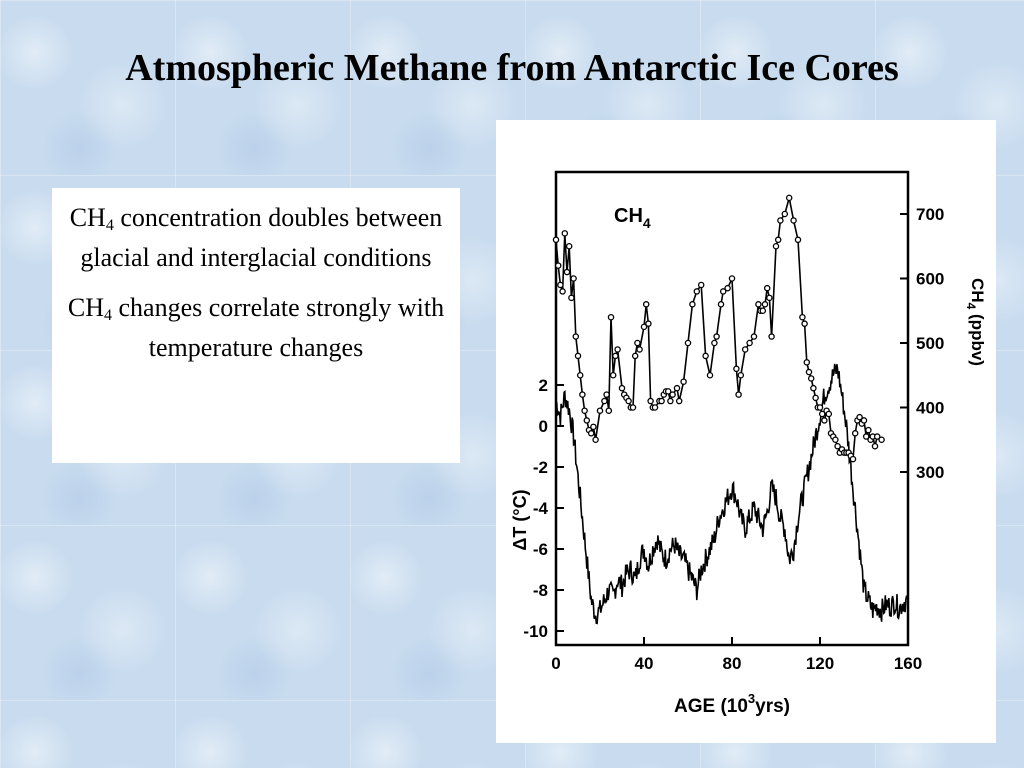  What do you see at coordinates (930, 408) in the screenshot?
I see `y-right-tick-label-3: 400` at bounding box center [930, 408].